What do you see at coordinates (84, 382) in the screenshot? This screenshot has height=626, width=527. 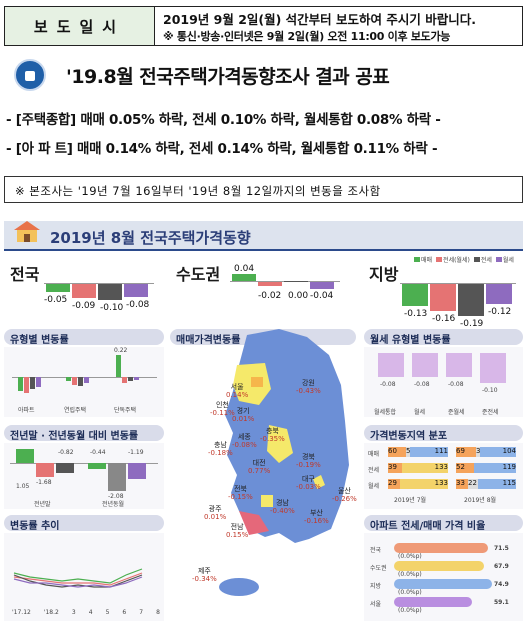 I see `type-change-chart: 0.22 아파트 연립주택 단독주택` at bounding box center [84, 382].